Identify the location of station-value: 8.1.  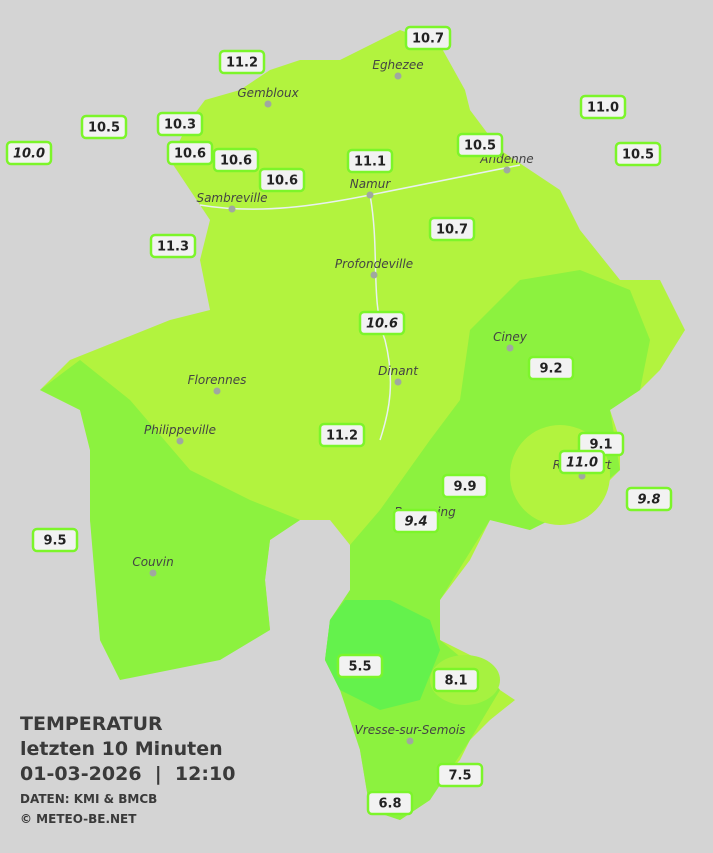
(455, 681).